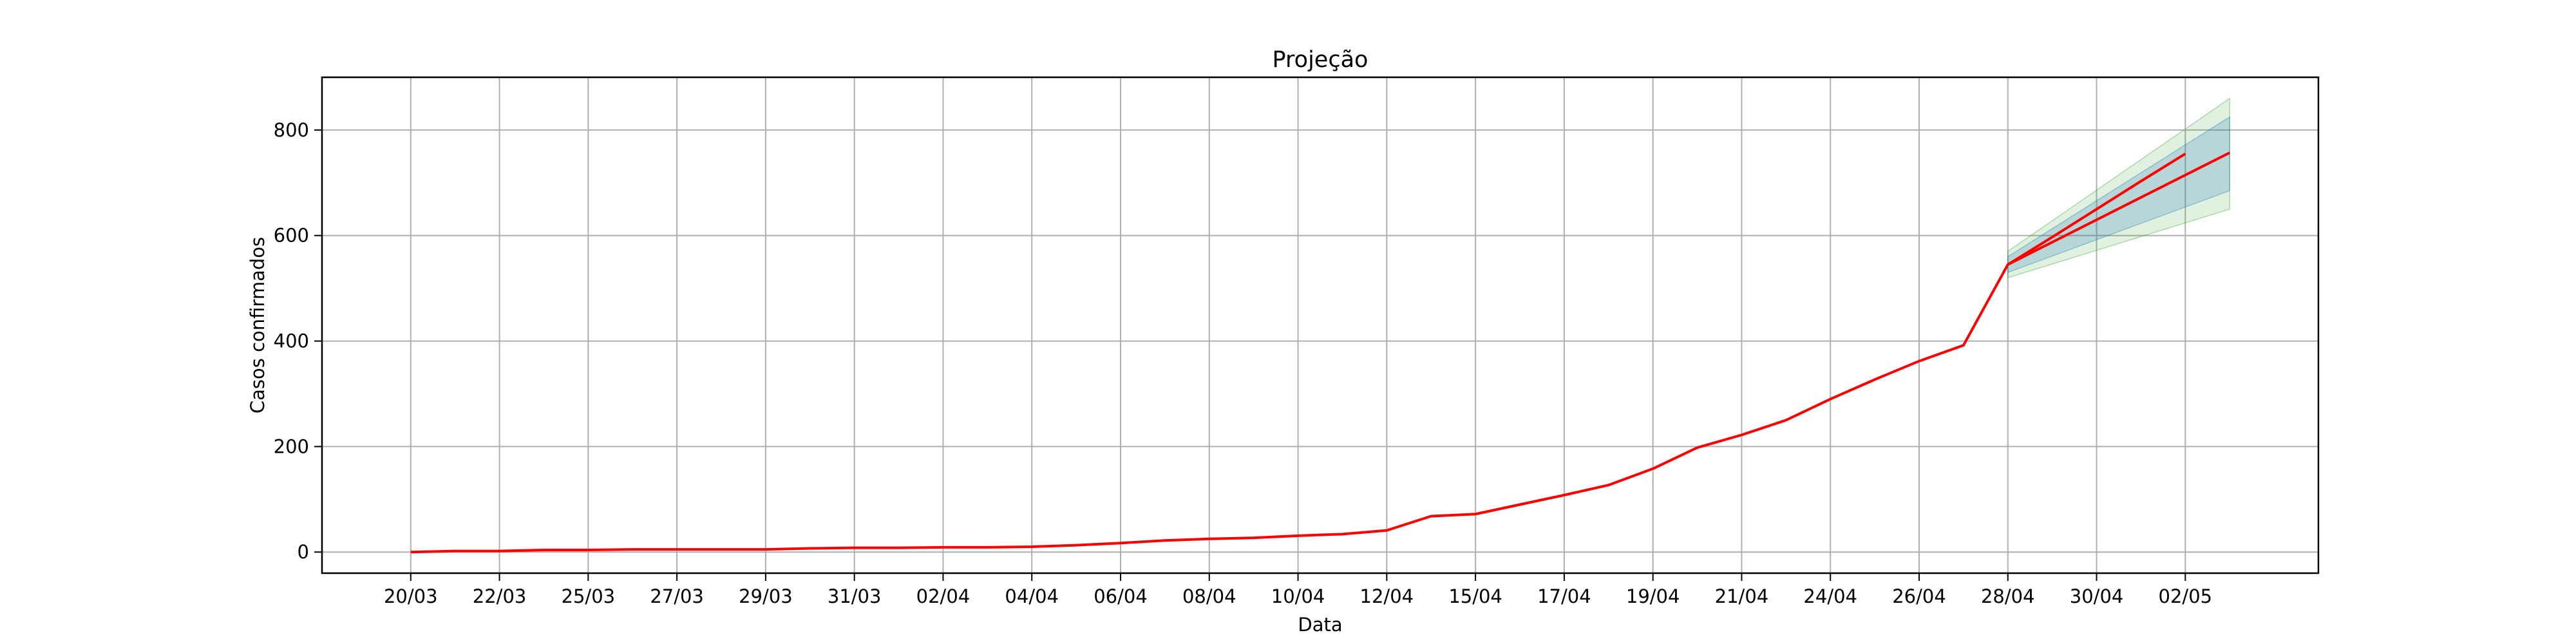 The image size is (2576, 644). What do you see at coordinates (303, 552) in the screenshot?
I see `y-tick-label: 0` at bounding box center [303, 552].